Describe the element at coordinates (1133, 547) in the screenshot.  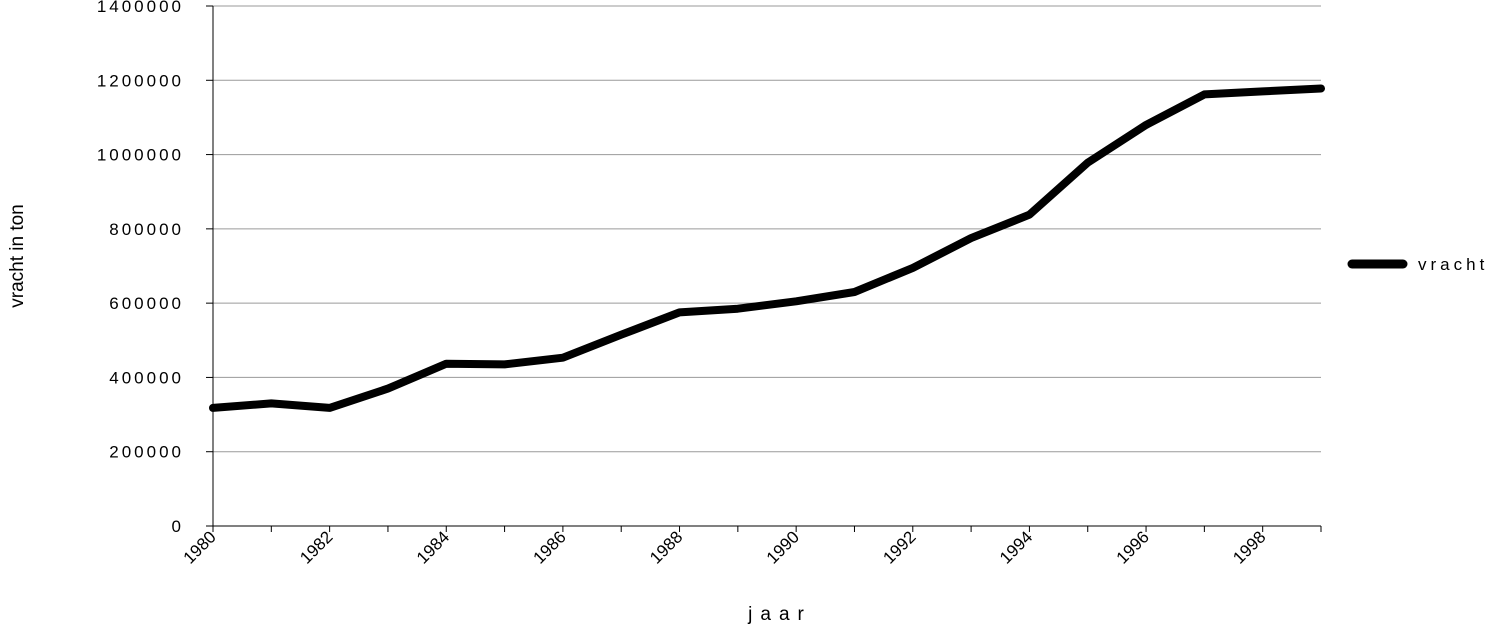
I see `x-tick-label: 1996` at that location.